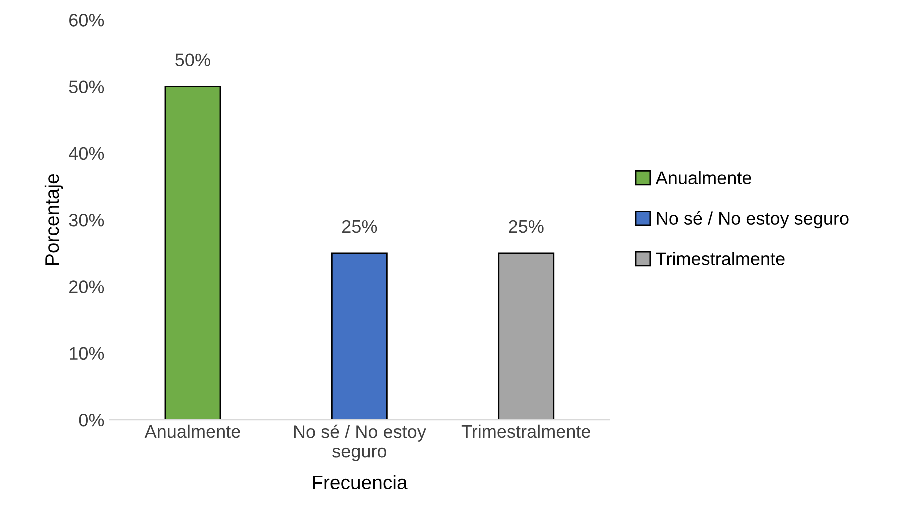 Image resolution: width=906 pixels, height=529 pixels. Describe the element at coordinates (86, 87) in the screenshot. I see `y-tick-label: 50%` at that location.